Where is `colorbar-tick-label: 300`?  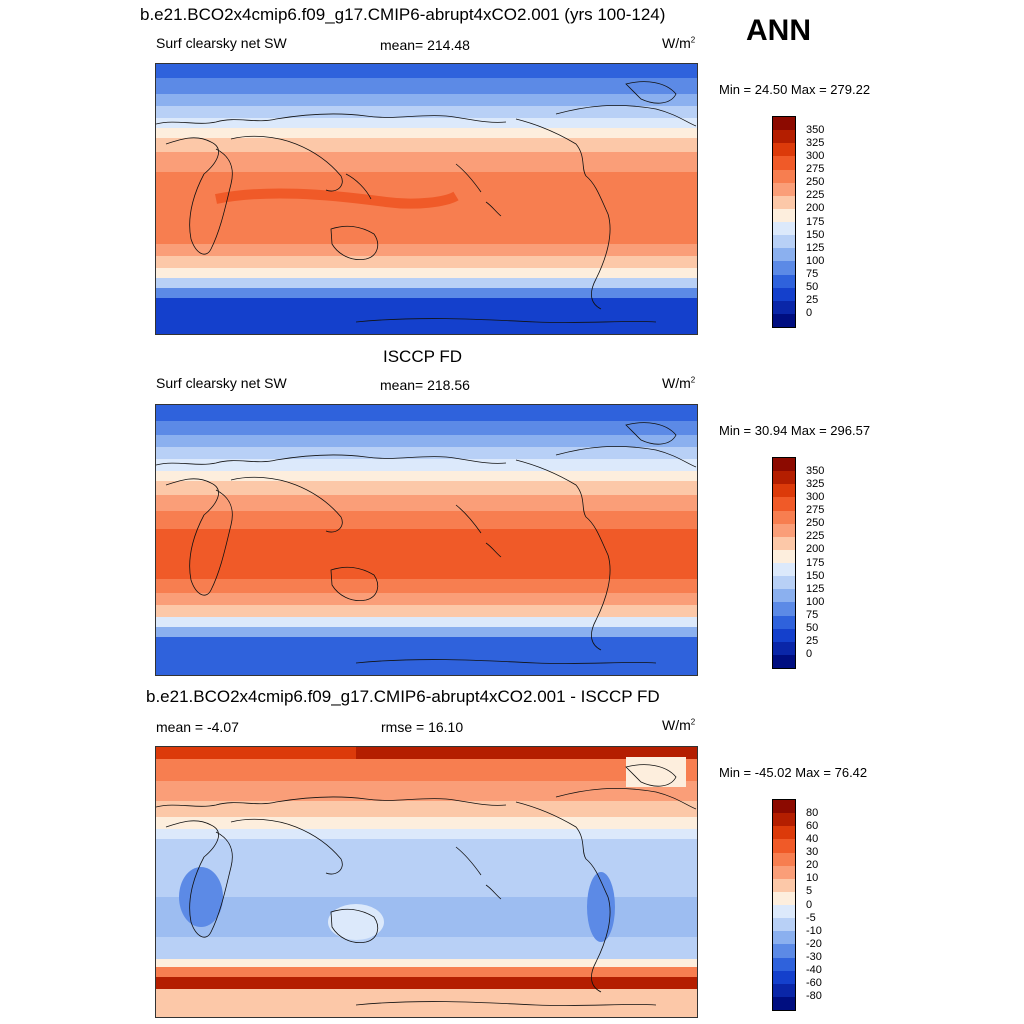
colorbar-tick-label: 300 is located at coordinates (815, 496).